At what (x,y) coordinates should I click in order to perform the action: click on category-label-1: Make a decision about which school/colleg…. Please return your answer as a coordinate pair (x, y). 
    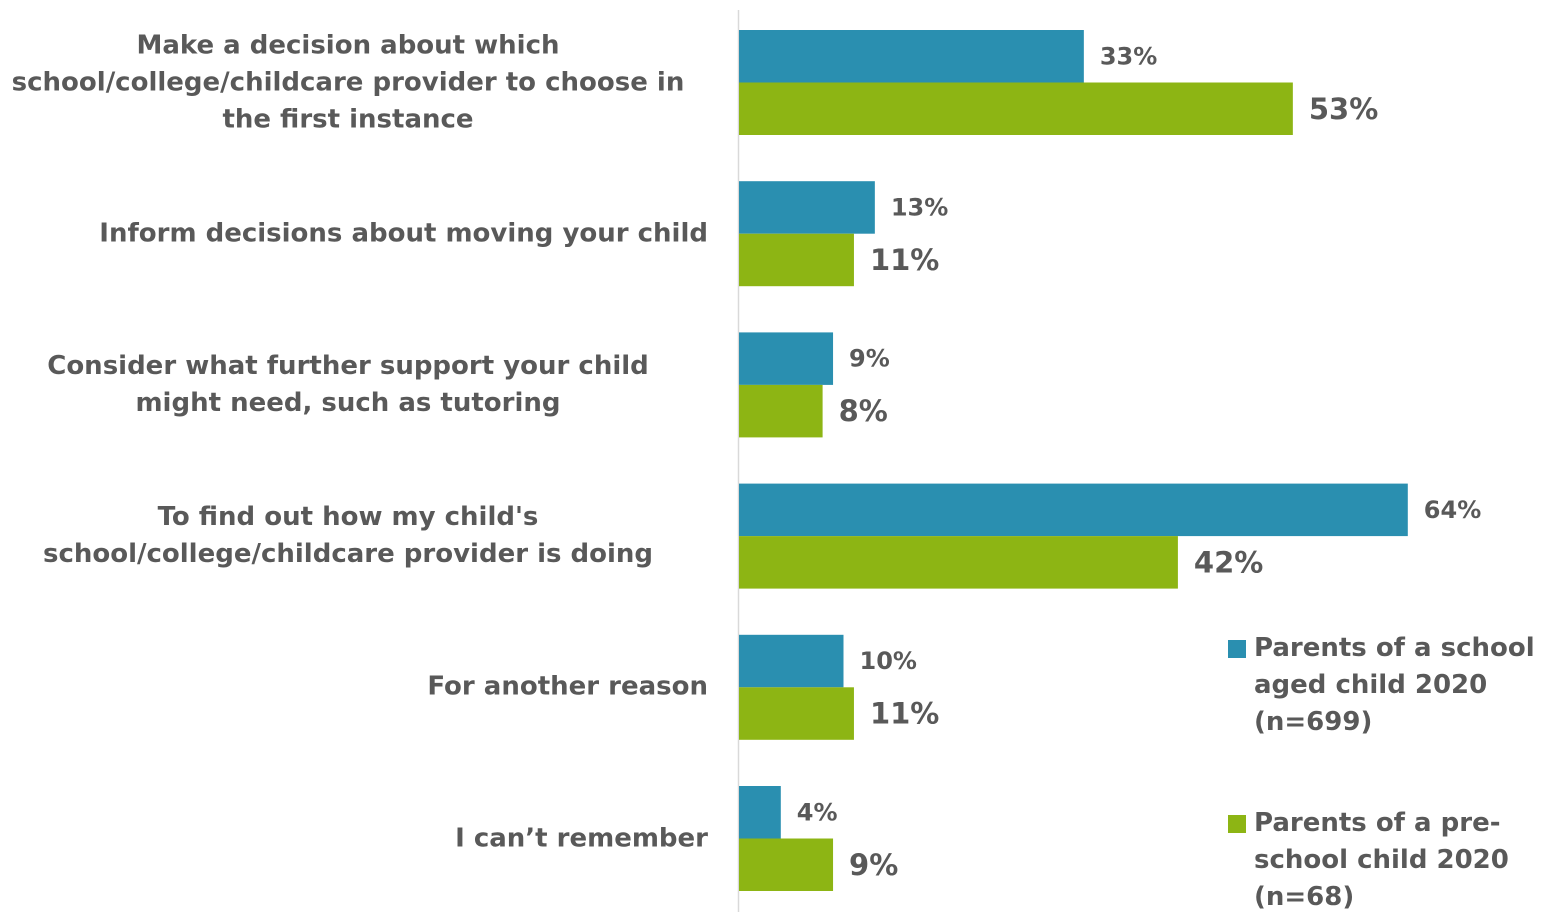
    Looking at the image, I should click on (354, 82).